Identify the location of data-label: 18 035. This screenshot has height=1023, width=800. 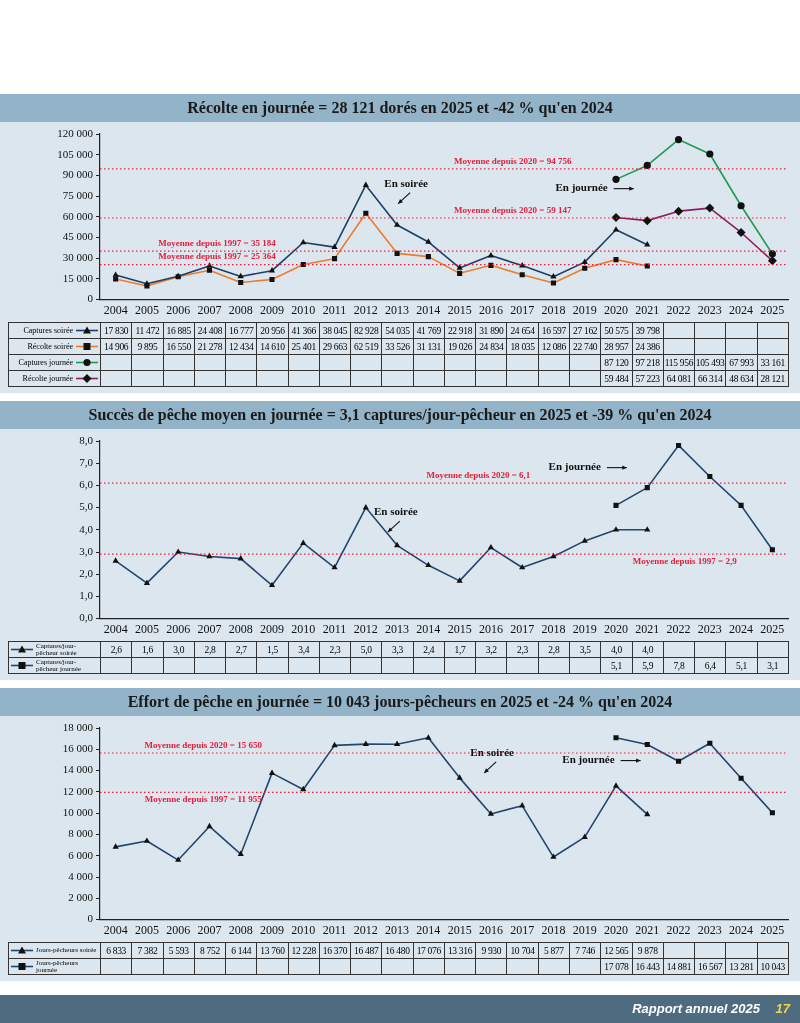
(522, 346).